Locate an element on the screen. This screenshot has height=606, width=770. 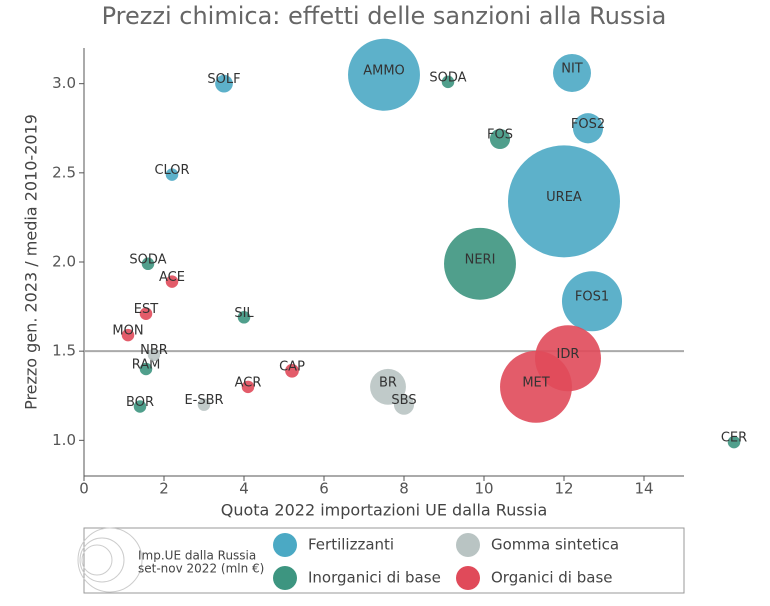
point-label: RAM is located at coordinates (146, 365).